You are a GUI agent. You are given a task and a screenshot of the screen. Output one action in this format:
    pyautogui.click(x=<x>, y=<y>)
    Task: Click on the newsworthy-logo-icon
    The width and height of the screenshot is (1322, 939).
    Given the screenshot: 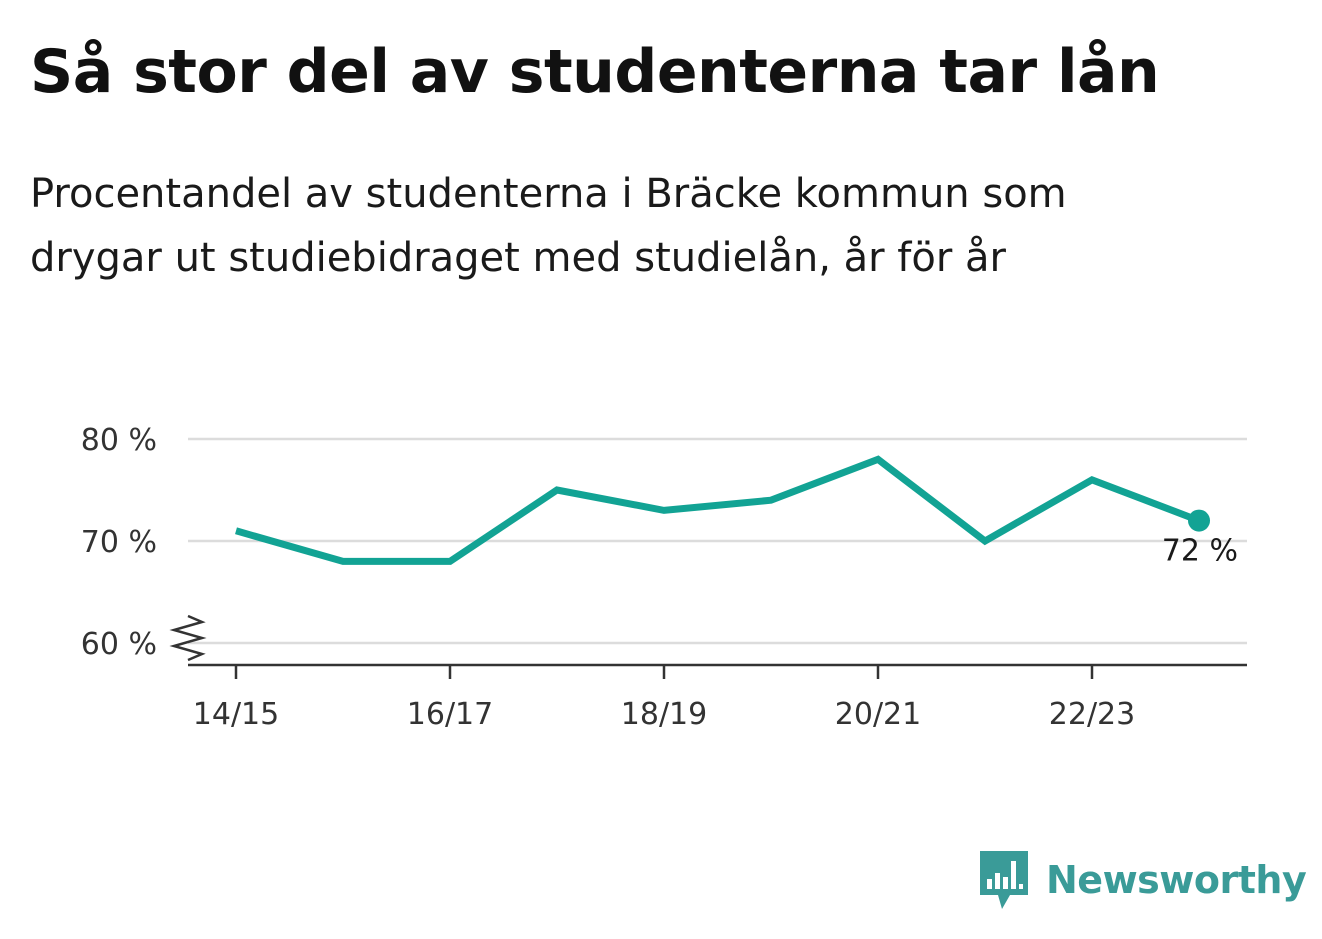 What is the action you would take?
    pyautogui.click(x=1004, y=880)
    